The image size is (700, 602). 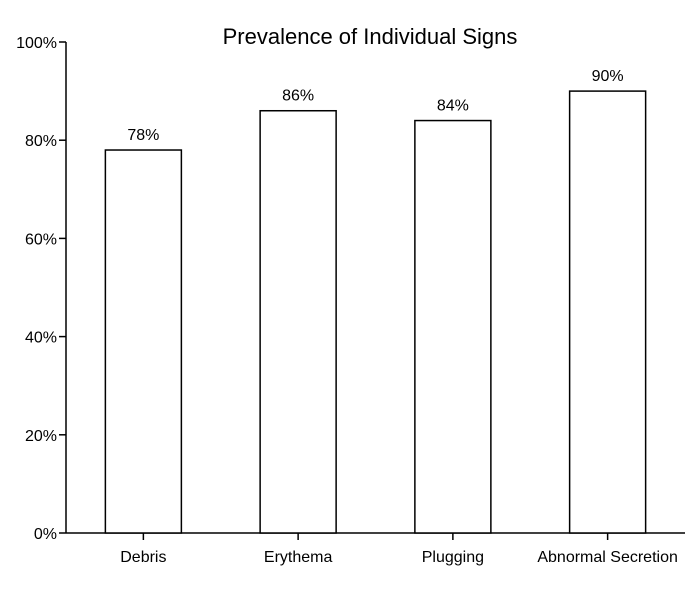 What do you see at coordinates (143, 557) in the screenshot?
I see `x-tick-label: Debris` at bounding box center [143, 557].